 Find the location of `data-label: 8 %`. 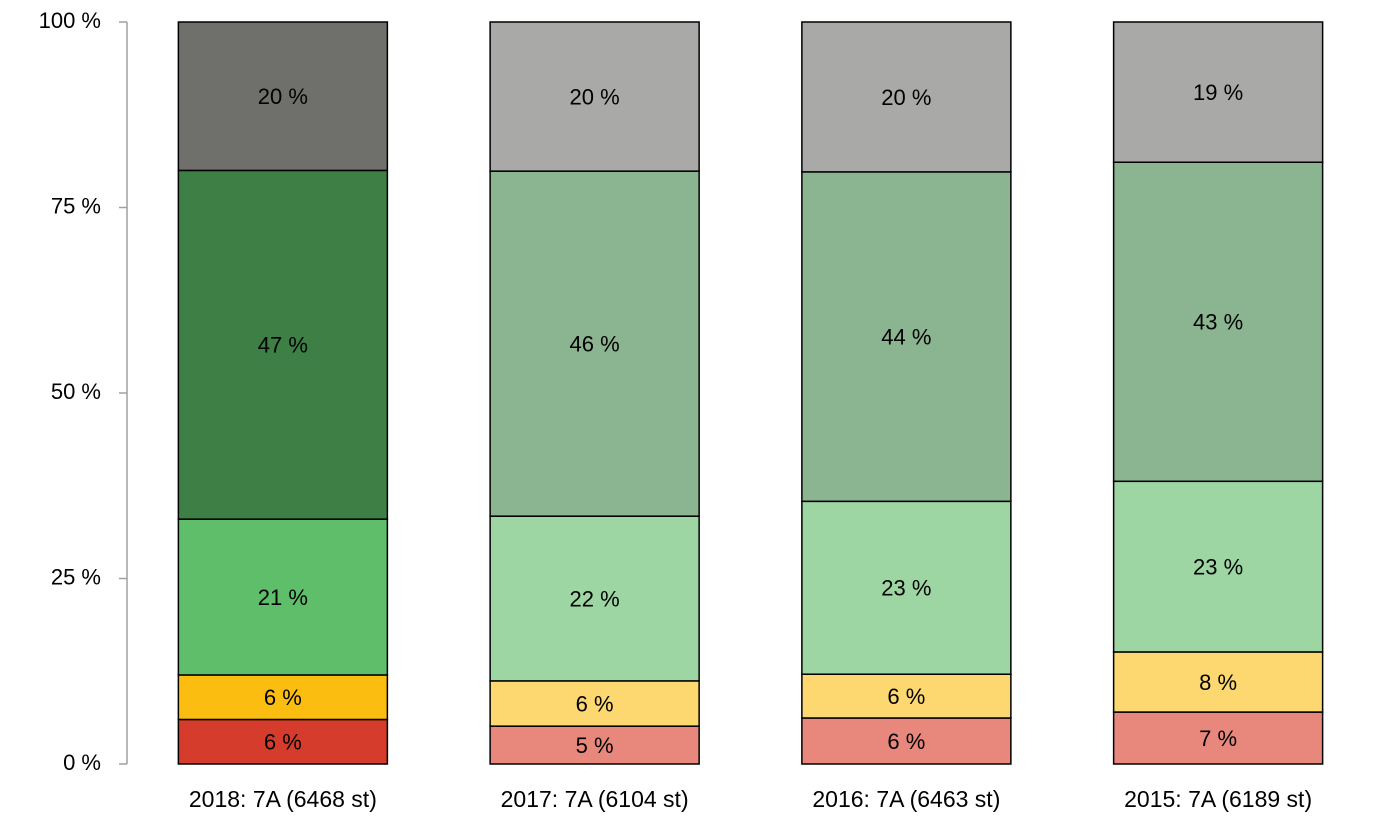

data-label: 8 % is located at coordinates (1218, 682).